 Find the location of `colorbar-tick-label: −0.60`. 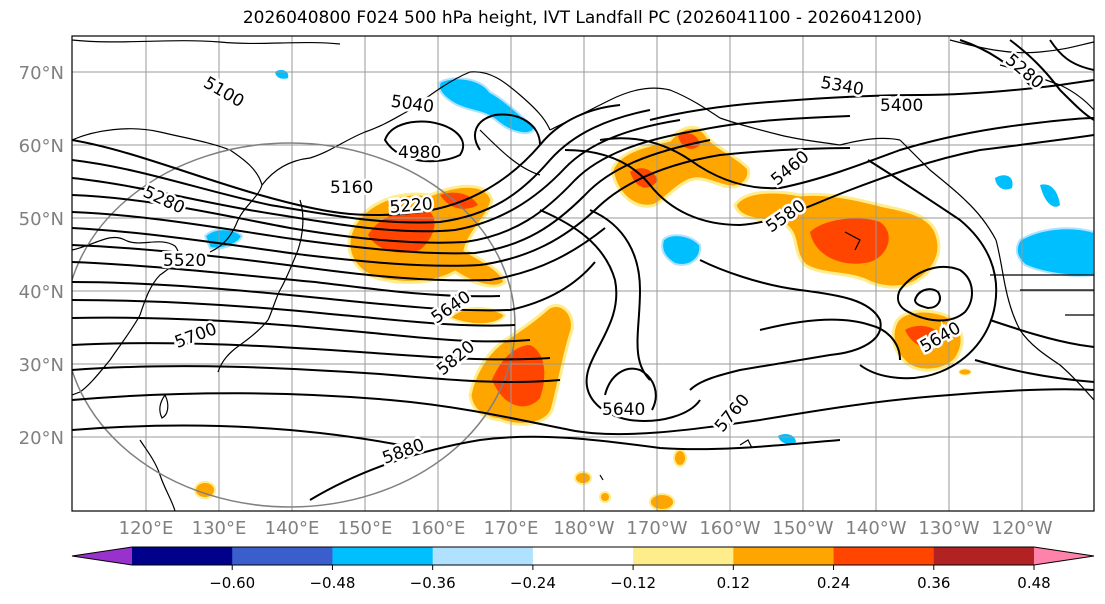

colorbar-tick-label: −0.60 is located at coordinates (232, 583).